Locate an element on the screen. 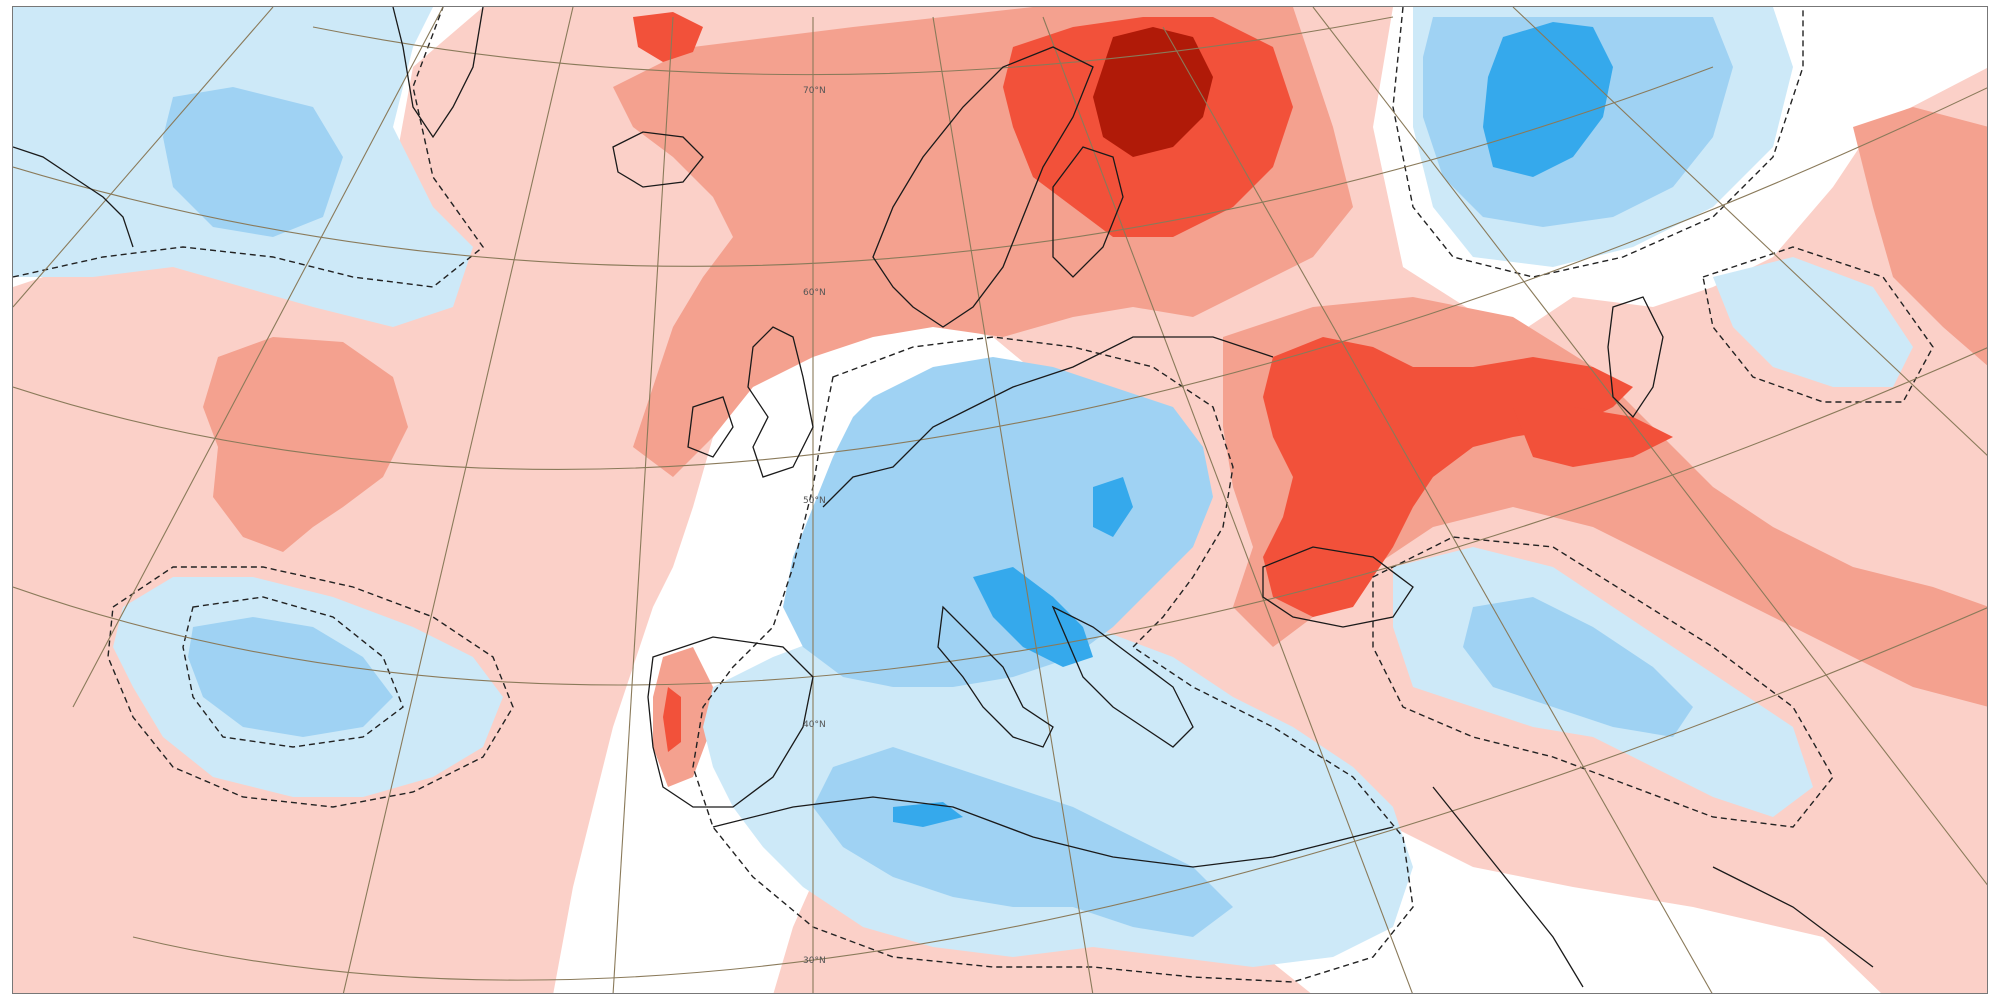 The height and width of the screenshot is (1000, 2000). central-europe-cold-region is located at coordinates (998, 522).